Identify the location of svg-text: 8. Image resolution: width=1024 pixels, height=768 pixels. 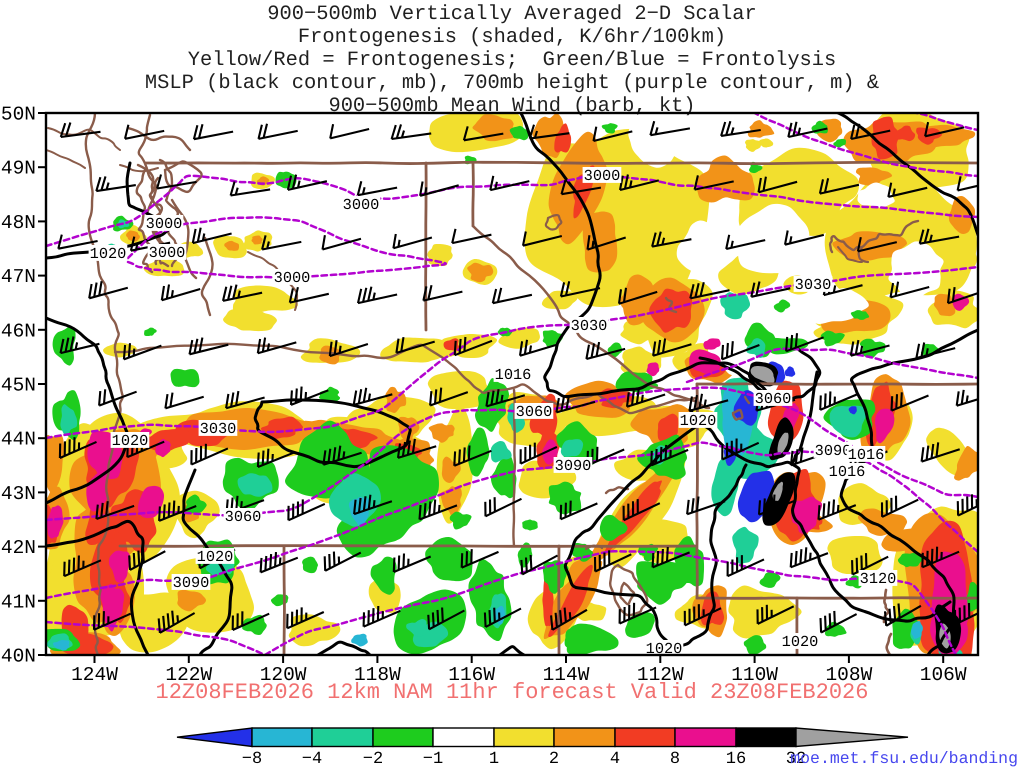
(675, 759).